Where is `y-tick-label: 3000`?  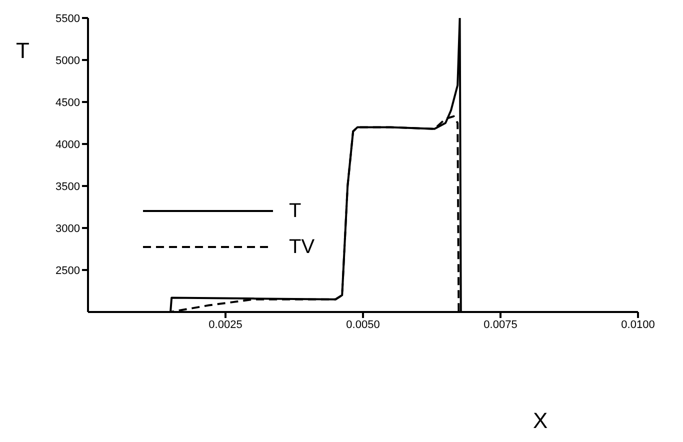 y-tick-label: 3000 is located at coordinates (68, 228).